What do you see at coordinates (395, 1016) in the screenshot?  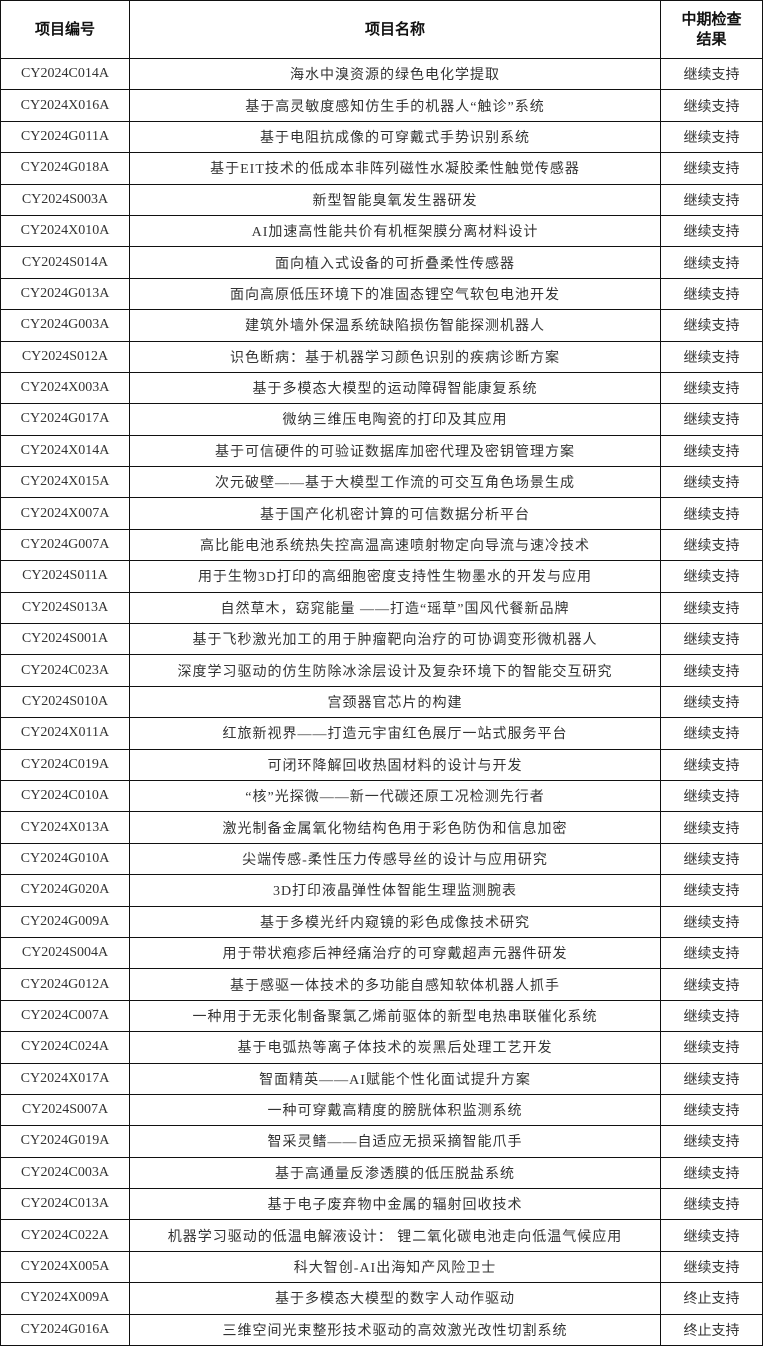 I see `project-name-cell: 一种用于无汞化制备聚氯乙烯前驱体的新型电热串联催化系统` at bounding box center [395, 1016].